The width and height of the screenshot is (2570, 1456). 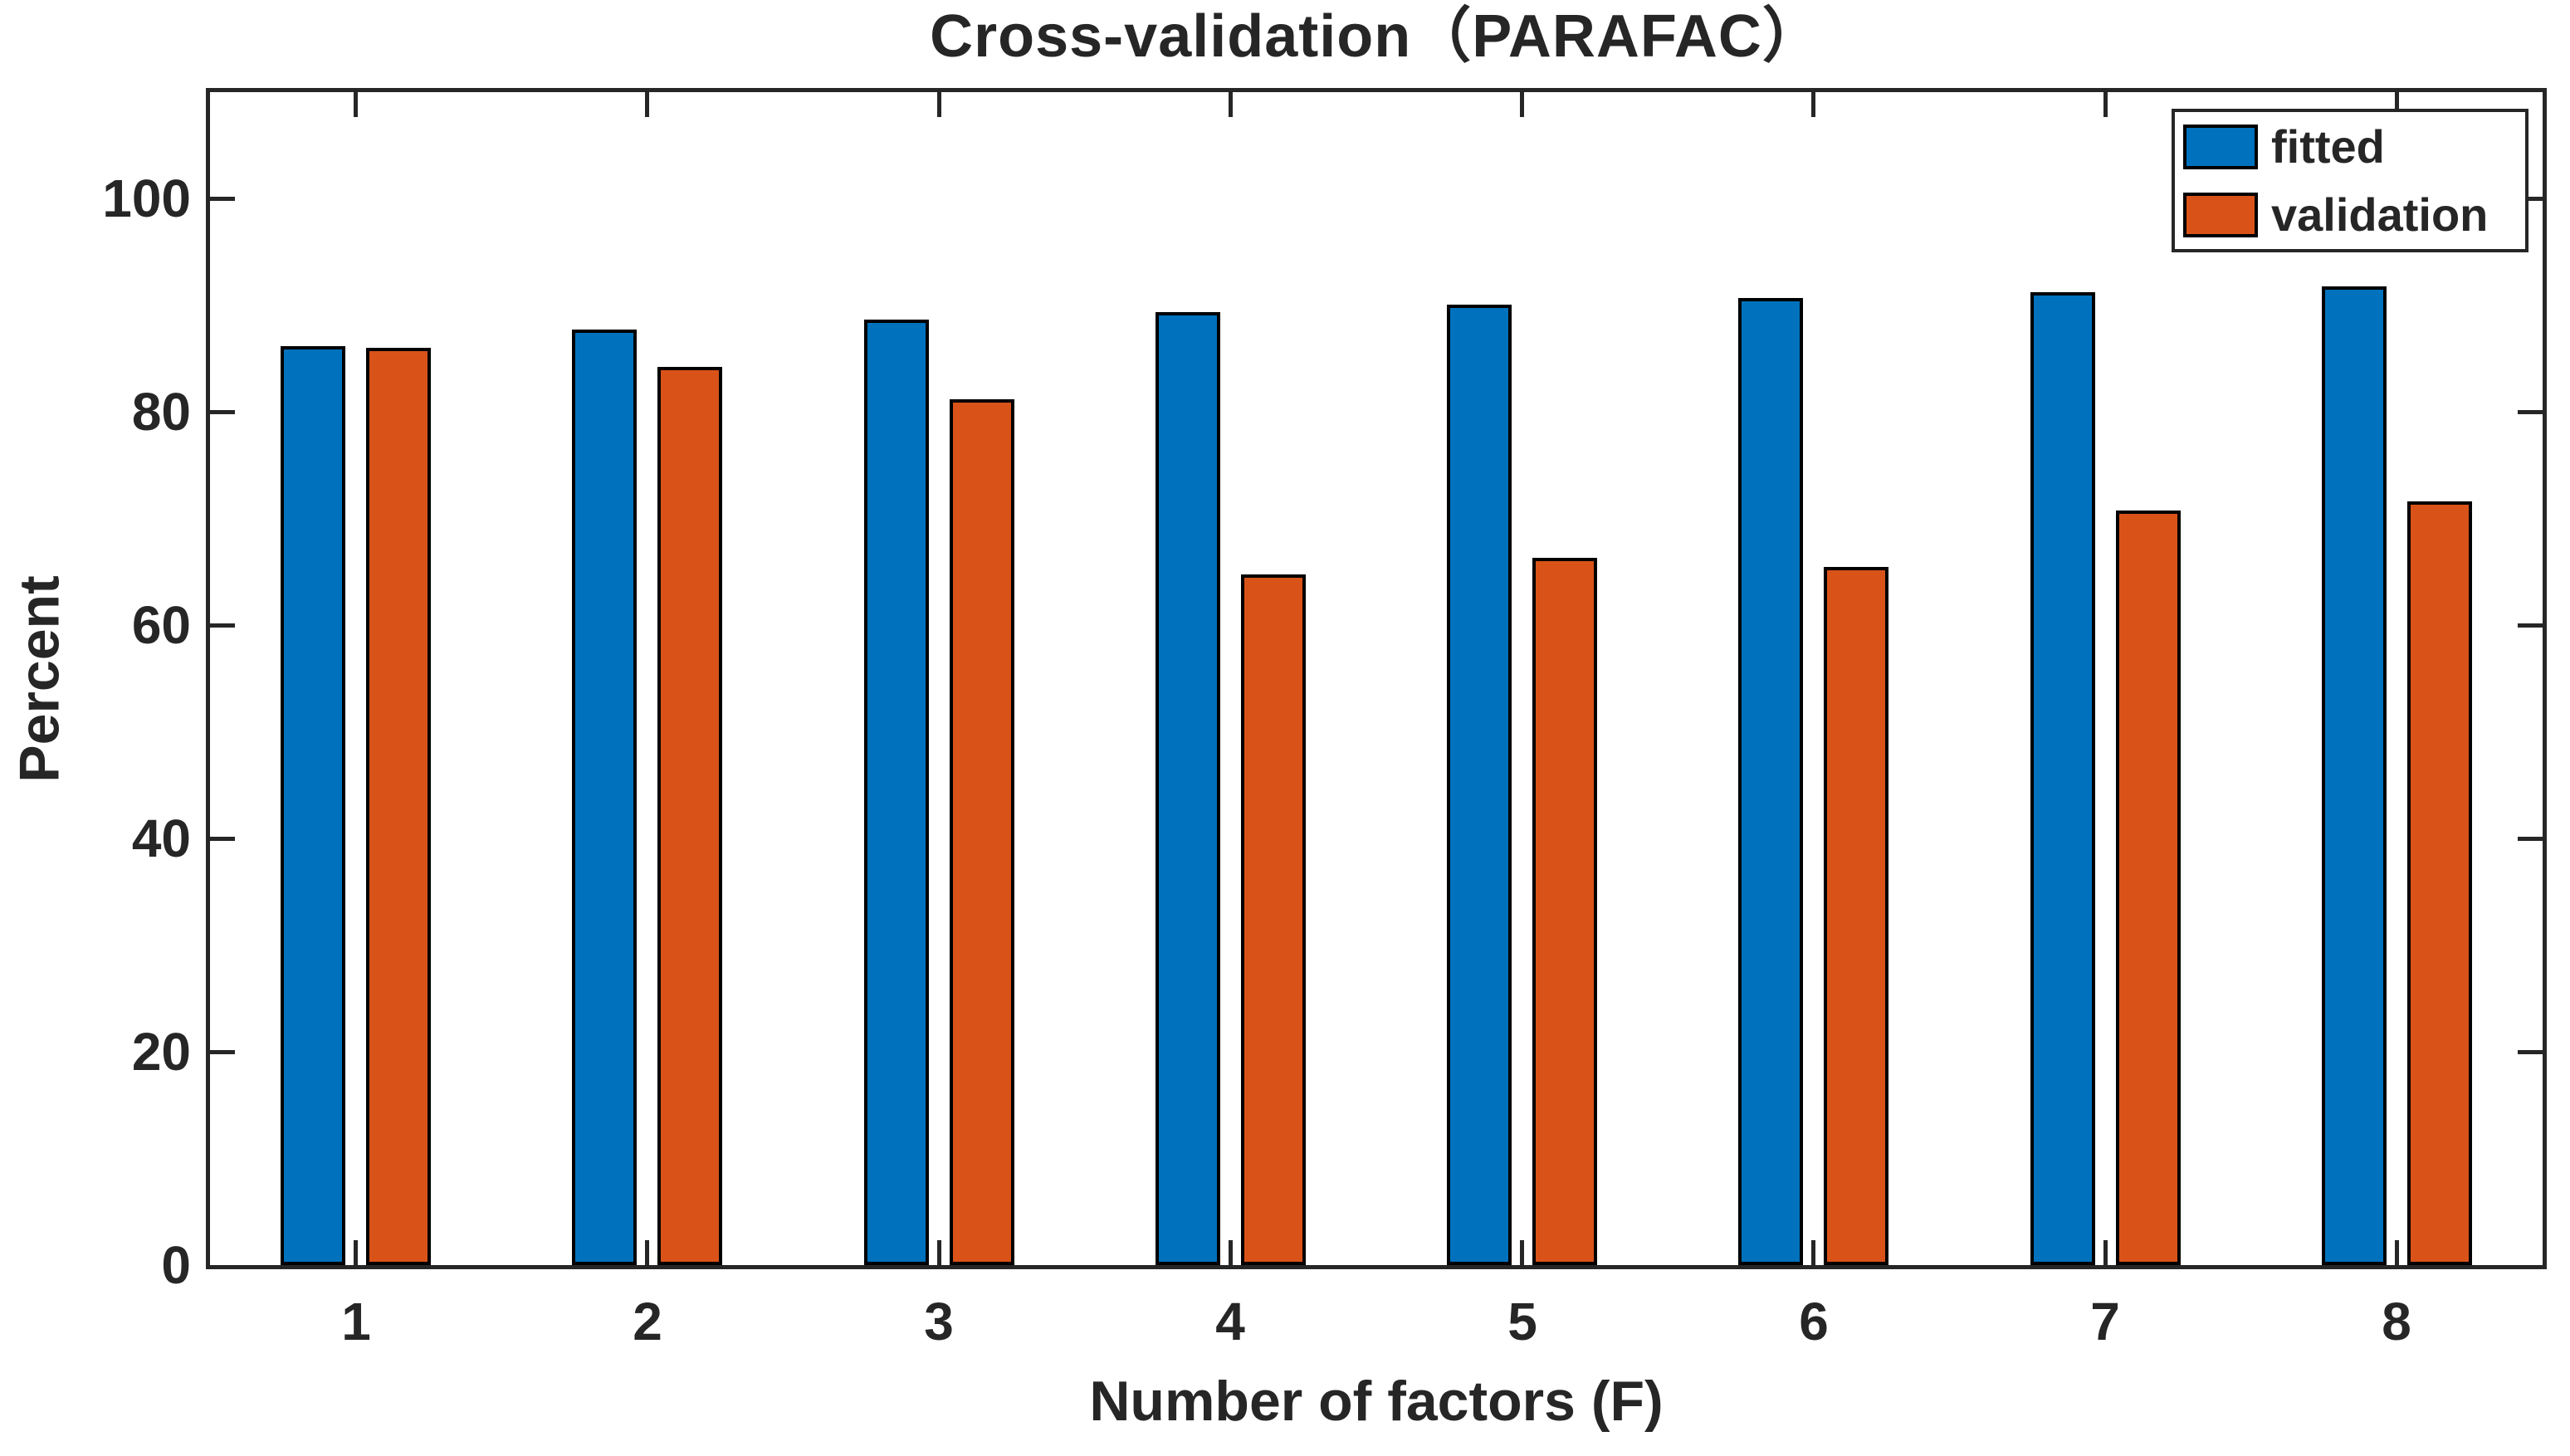 What do you see at coordinates (2380, 215) in the screenshot?
I see `legend-label-validation: validation` at bounding box center [2380, 215].